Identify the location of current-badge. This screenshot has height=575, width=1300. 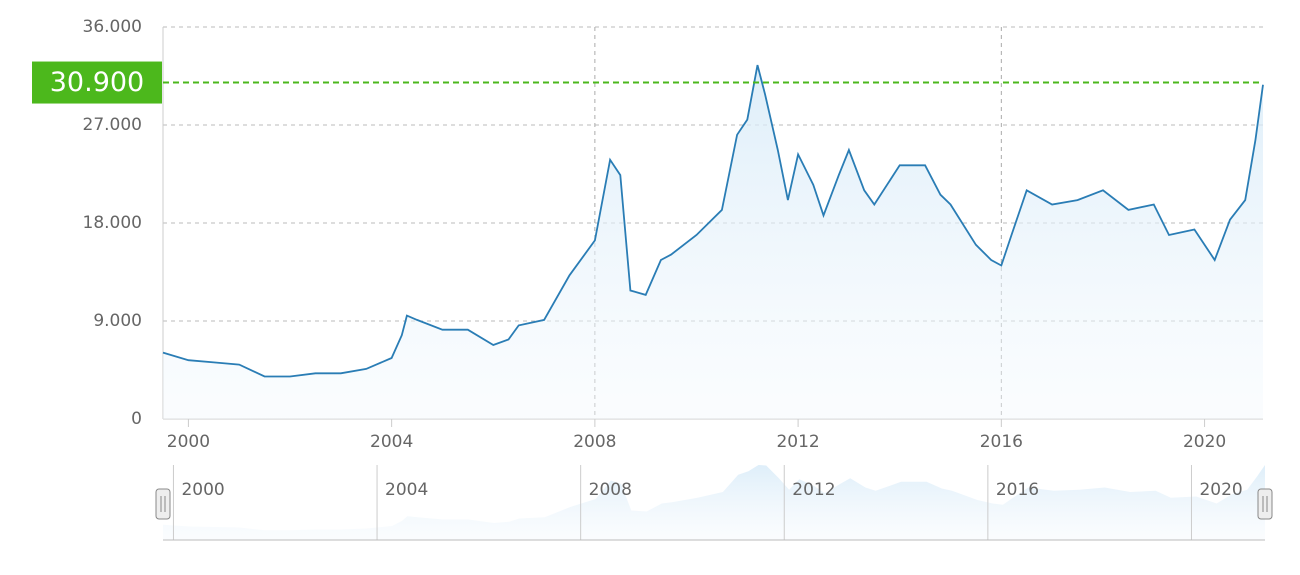
(97, 82).